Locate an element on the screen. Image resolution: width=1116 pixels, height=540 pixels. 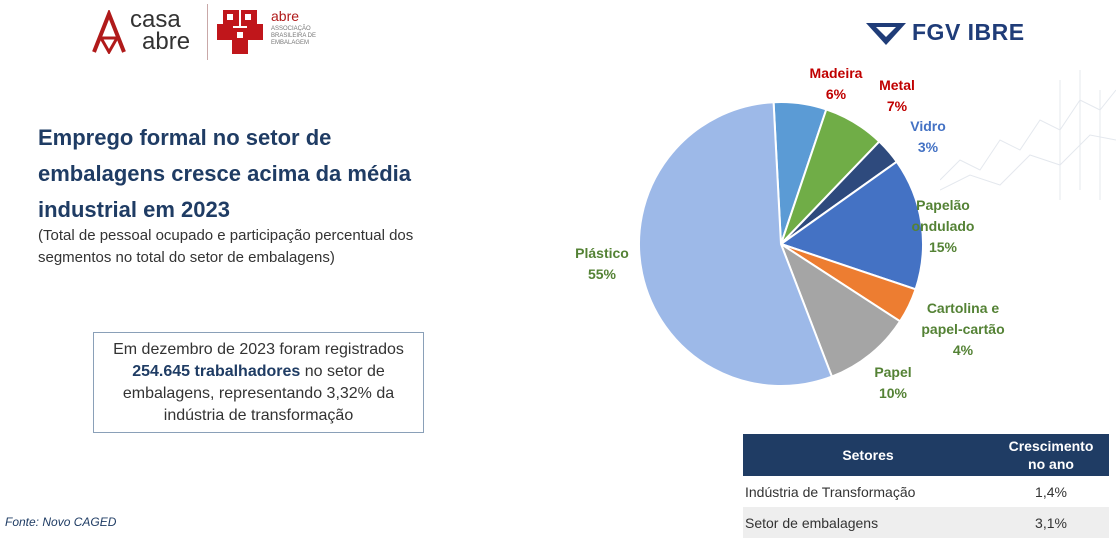
slice-label-pl-stico: Plástico 55% is located at coordinates (602, 263).